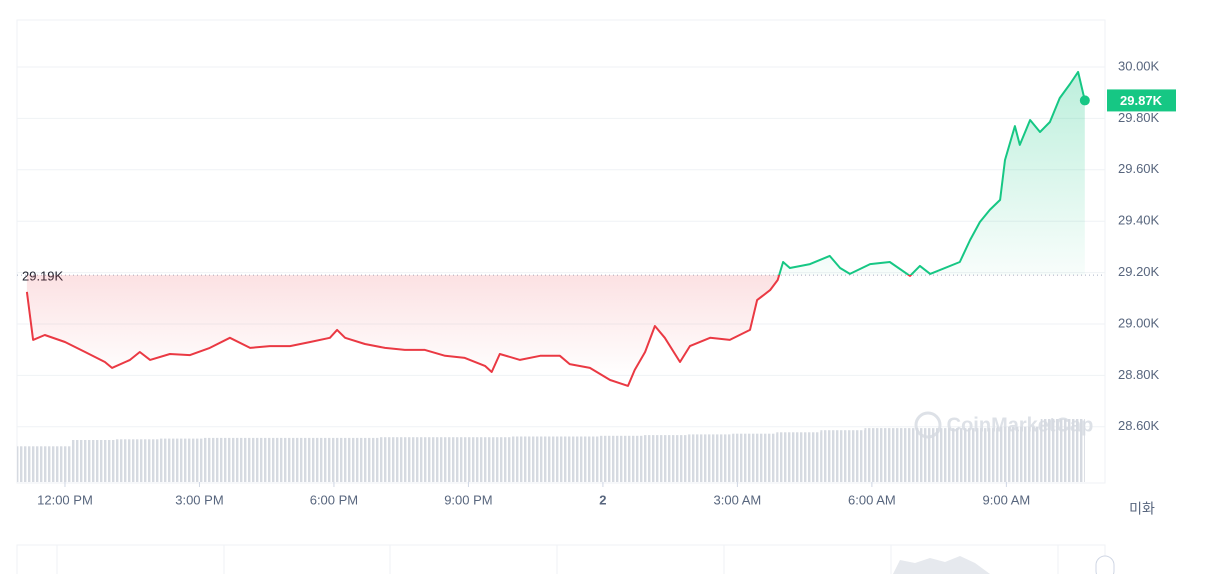 Image resolution: width=1215 pixels, height=574 pixels. Describe the element at coordinates (1139, 322) in the screenshot. I see `y-tick-label: 29.00K` at that location.